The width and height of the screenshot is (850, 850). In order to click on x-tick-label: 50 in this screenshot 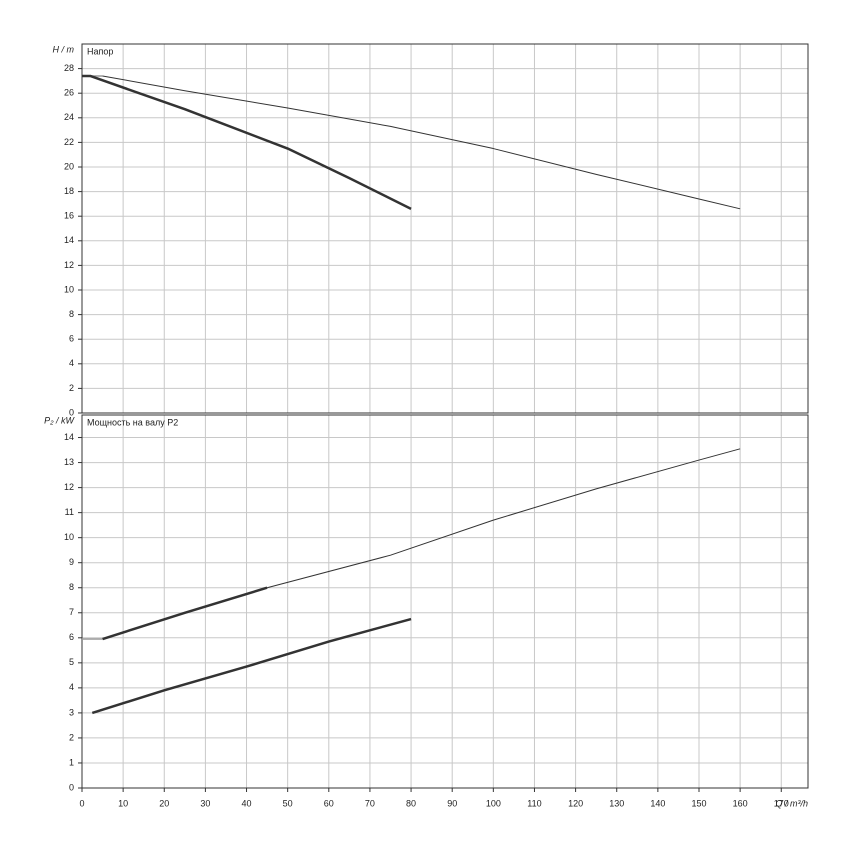, I will do `click(288, 803)`.